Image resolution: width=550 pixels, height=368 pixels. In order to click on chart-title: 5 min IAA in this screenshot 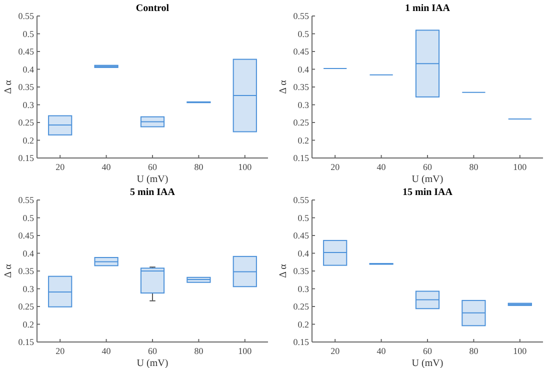, I will do `click(153, 192)`.